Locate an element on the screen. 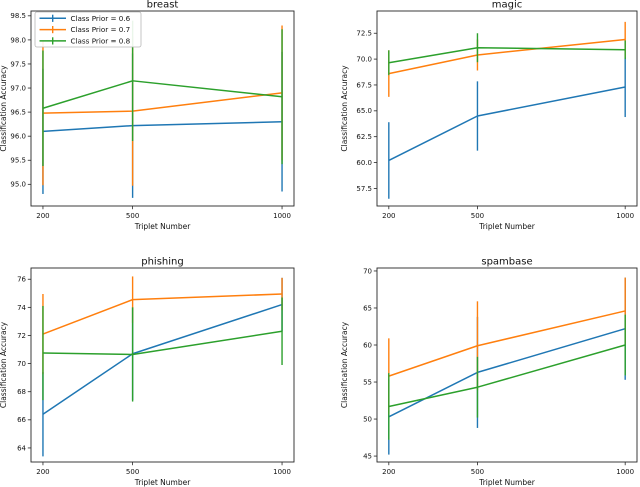 Image resolution: width=640 pixels, height=487 pixels. y-tick-label: 96.0 is located at coordinates (18, 137).